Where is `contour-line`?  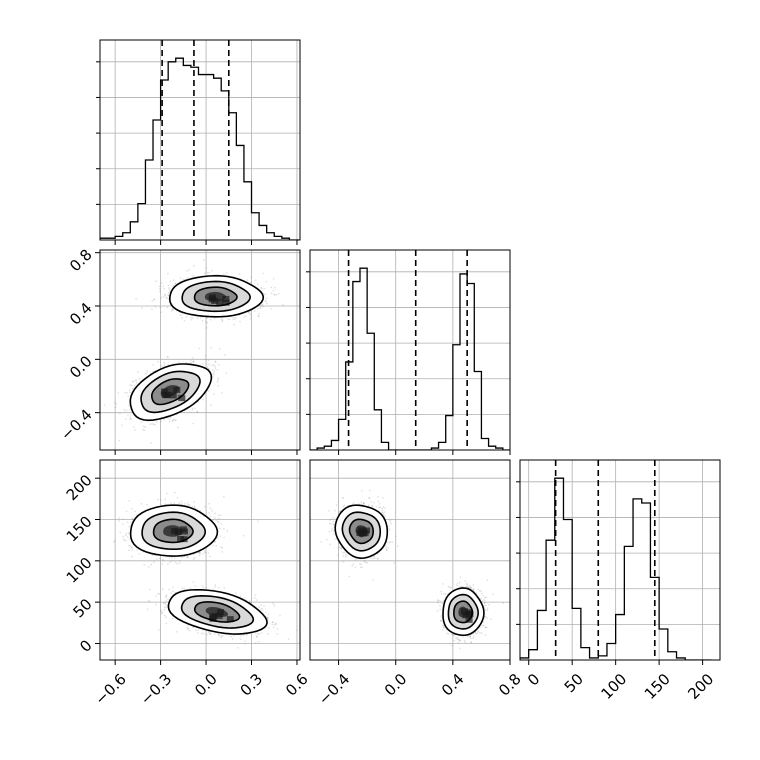
contour-line is located at coordinates (173, 531).